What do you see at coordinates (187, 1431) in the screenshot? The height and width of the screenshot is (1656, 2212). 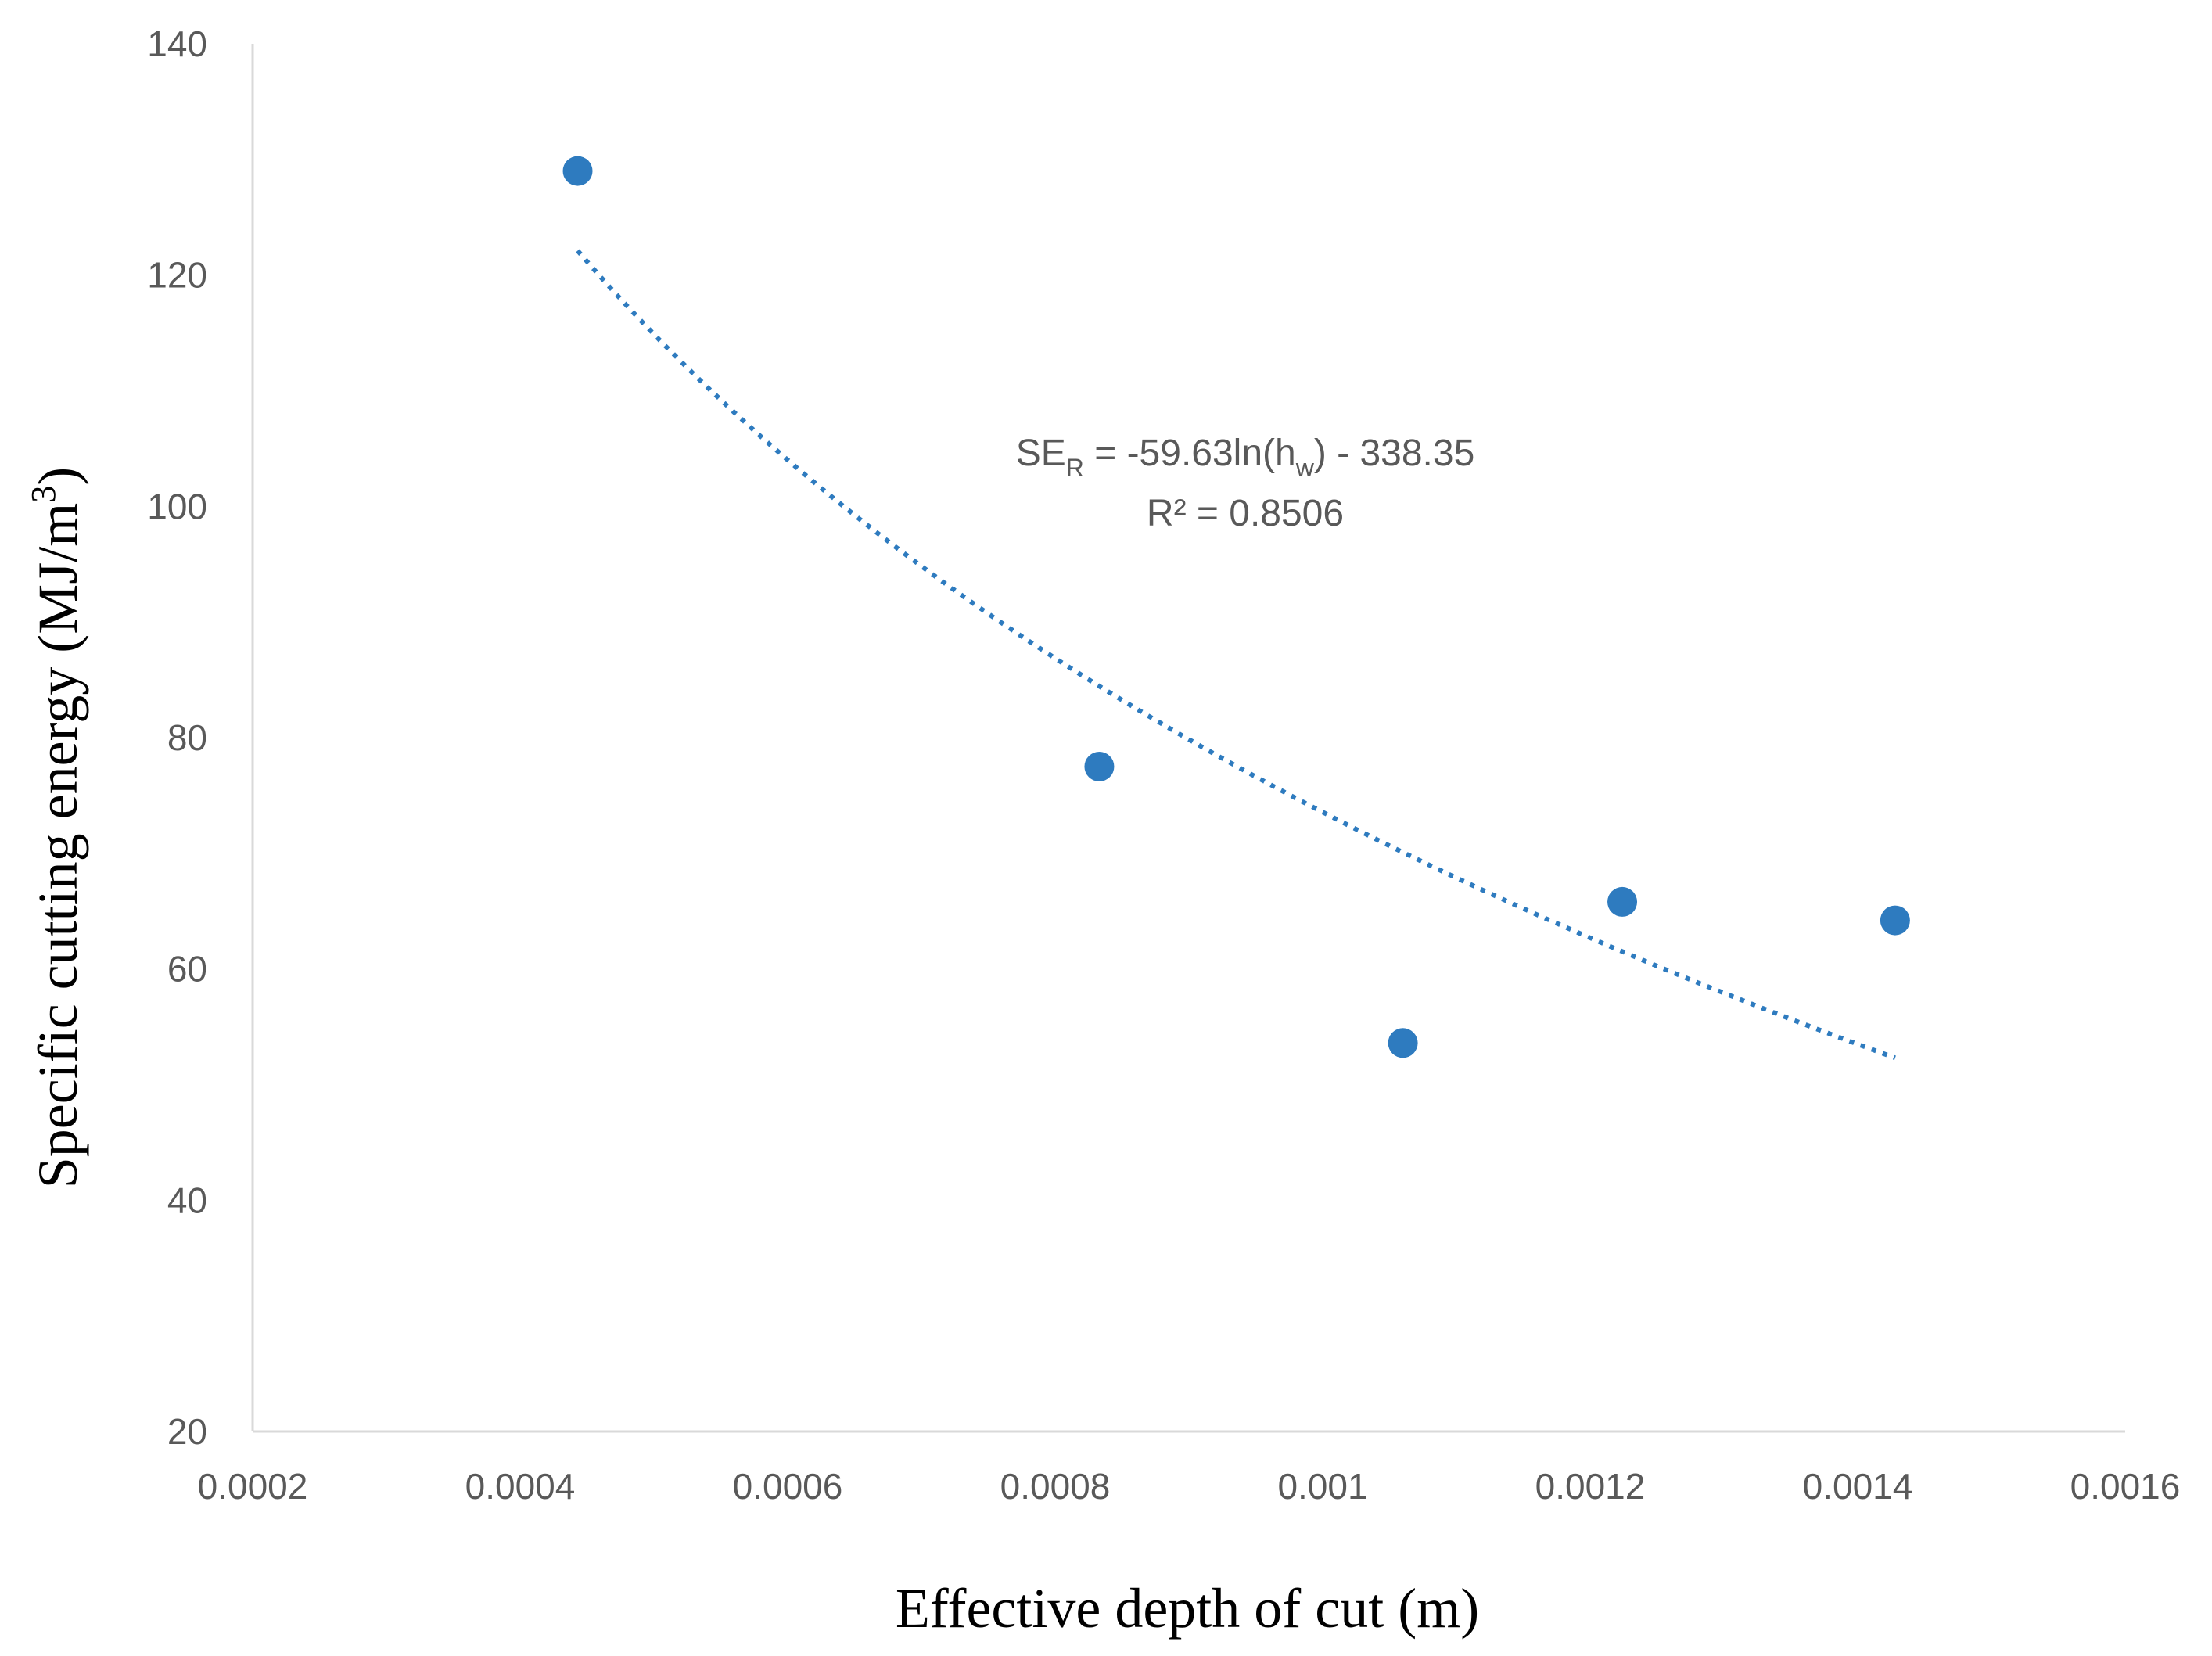 I see `y-tick-label: 20` at bounding box center [187, 1431].